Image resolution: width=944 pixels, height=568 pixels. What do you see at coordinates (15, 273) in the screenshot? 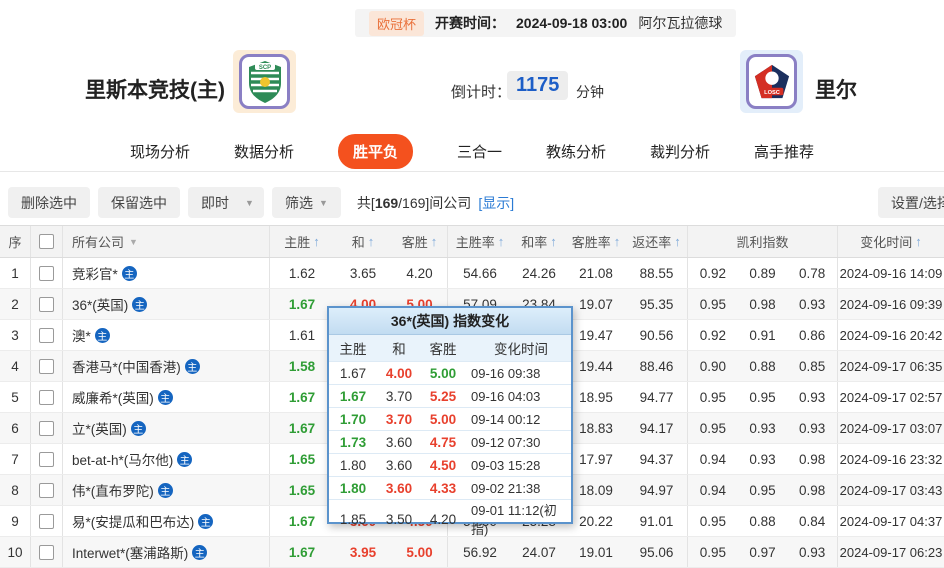
I see `row-index: 1` at bounding box center [15, 273].